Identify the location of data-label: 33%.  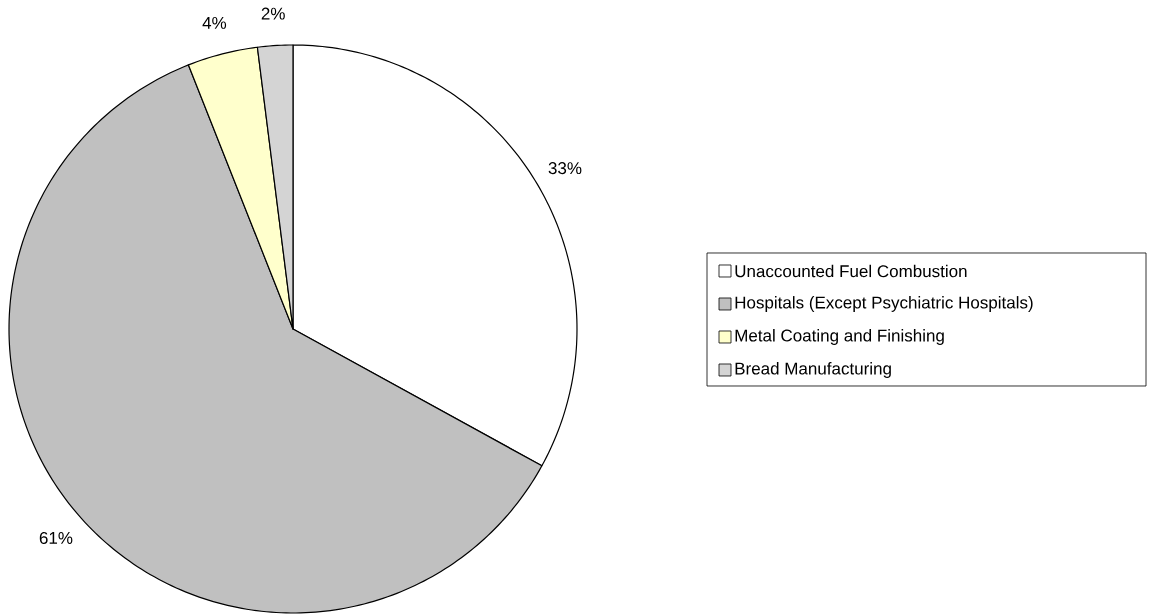
(565, 168).